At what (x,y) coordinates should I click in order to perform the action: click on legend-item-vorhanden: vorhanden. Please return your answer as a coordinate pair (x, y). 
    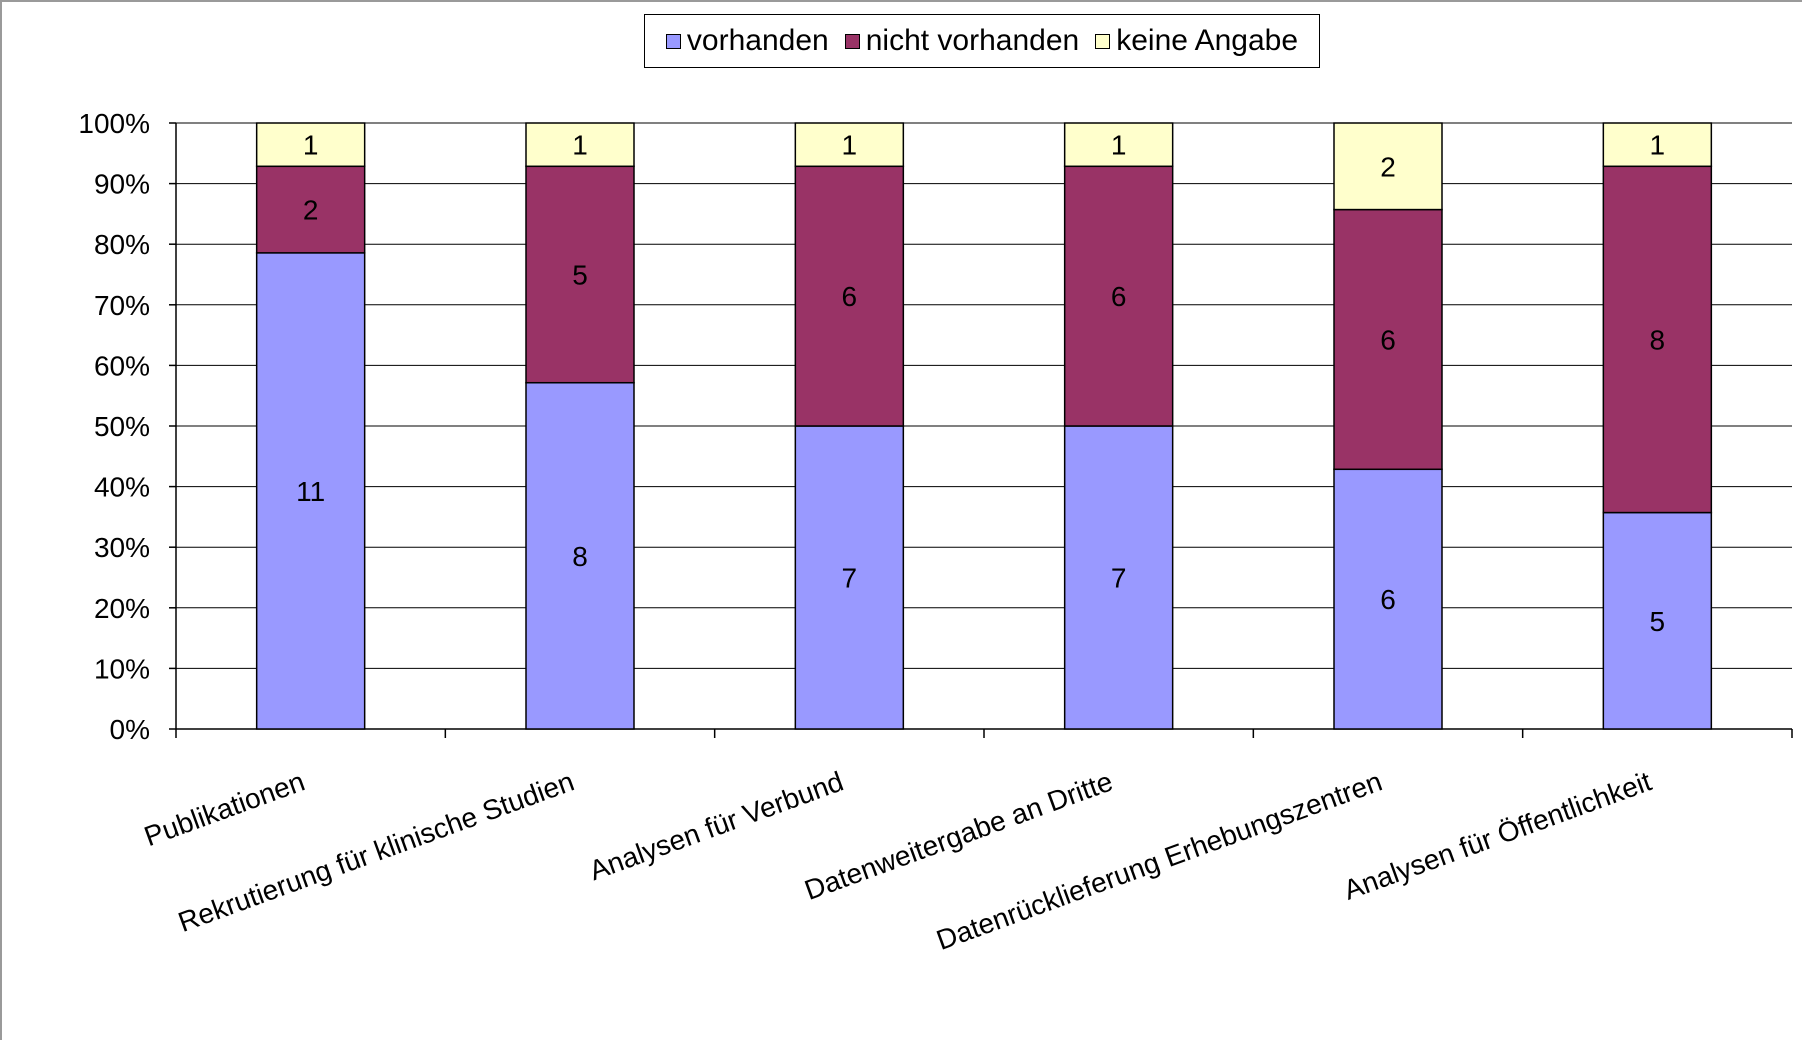
    Looking at the image, I should click on (747, 41).